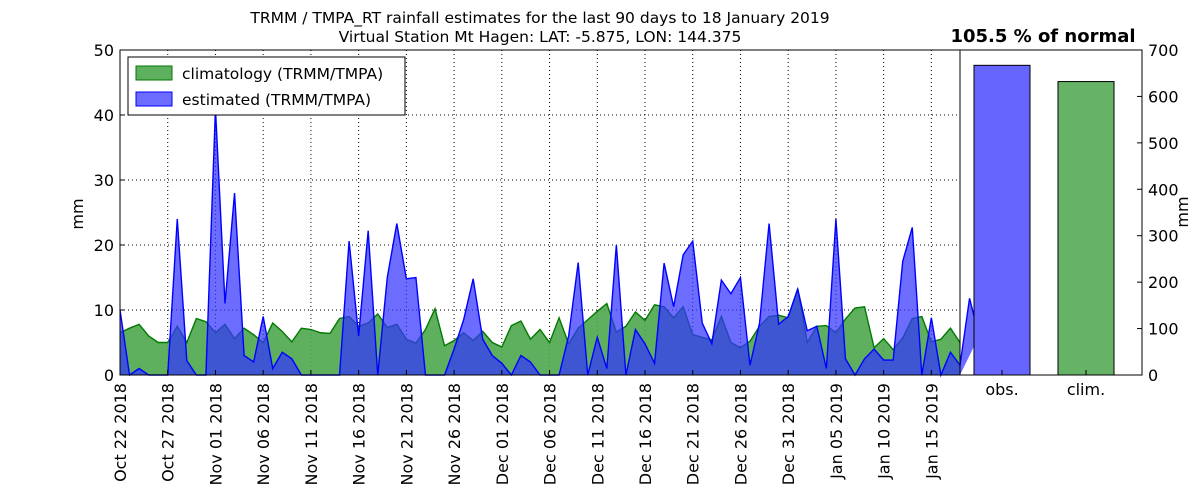 The height and width of the screenshot is (500, 1200). What do you see at coordinates (550, 434) in the screenshot?
I see `x-tick-label: Dec 06 2018` at bounding box center [550, 434].